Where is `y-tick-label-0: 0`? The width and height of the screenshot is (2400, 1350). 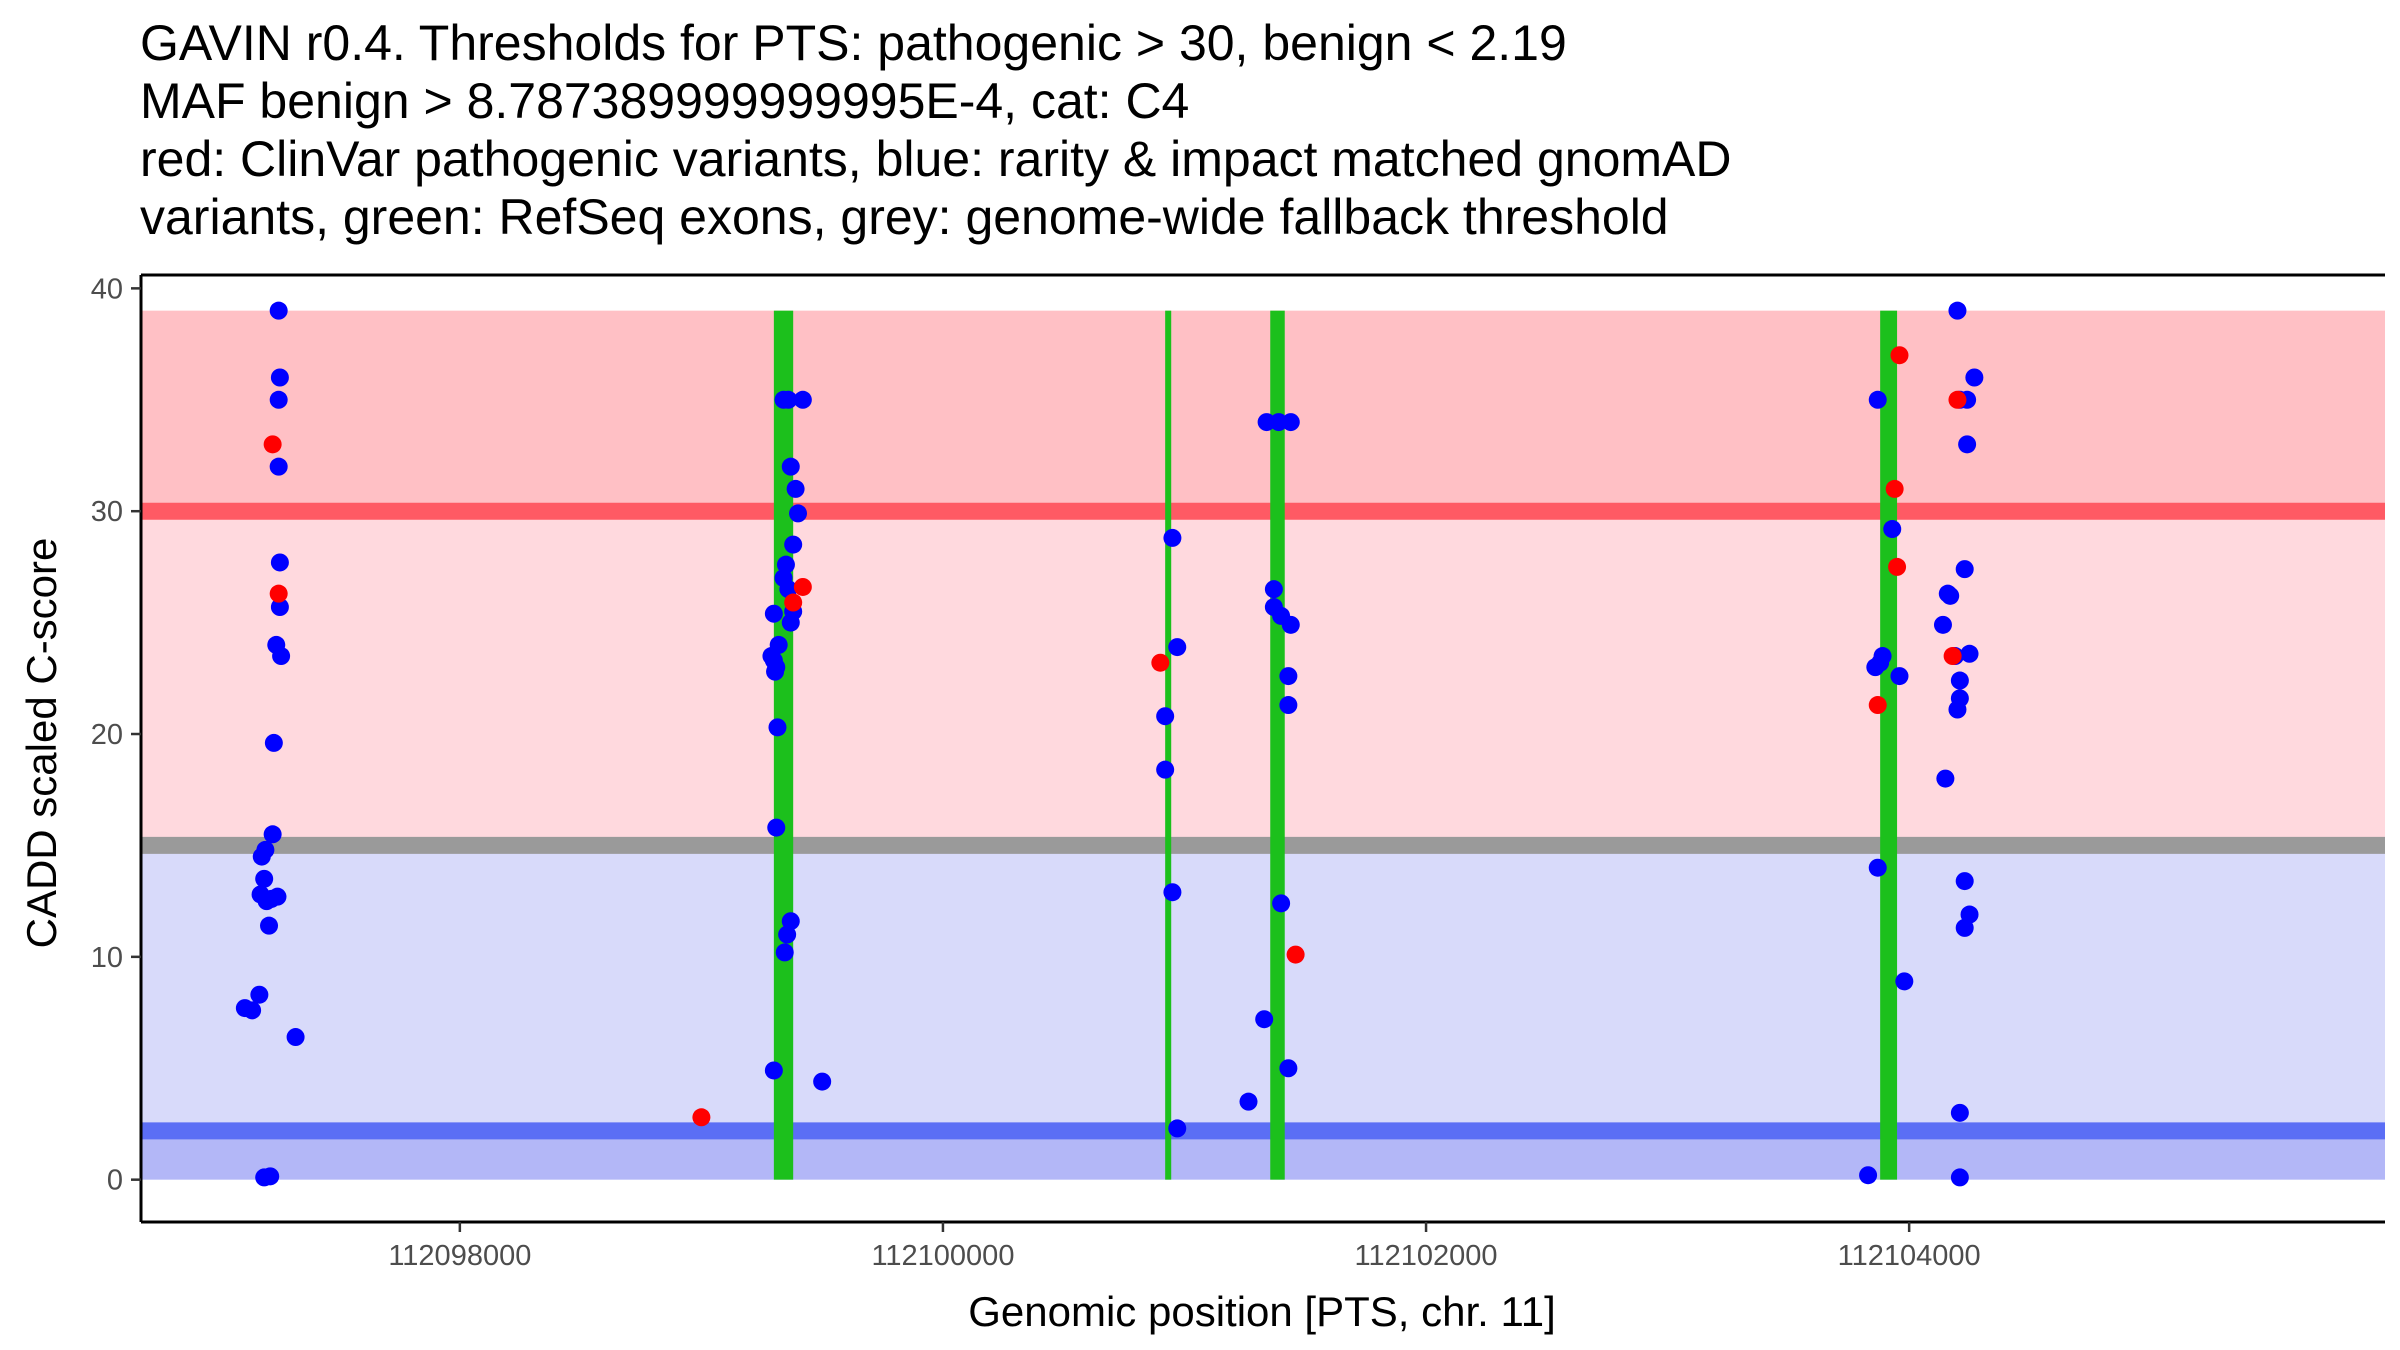 y-tick-label-0: 0 is located at coordinates (115, 1181).